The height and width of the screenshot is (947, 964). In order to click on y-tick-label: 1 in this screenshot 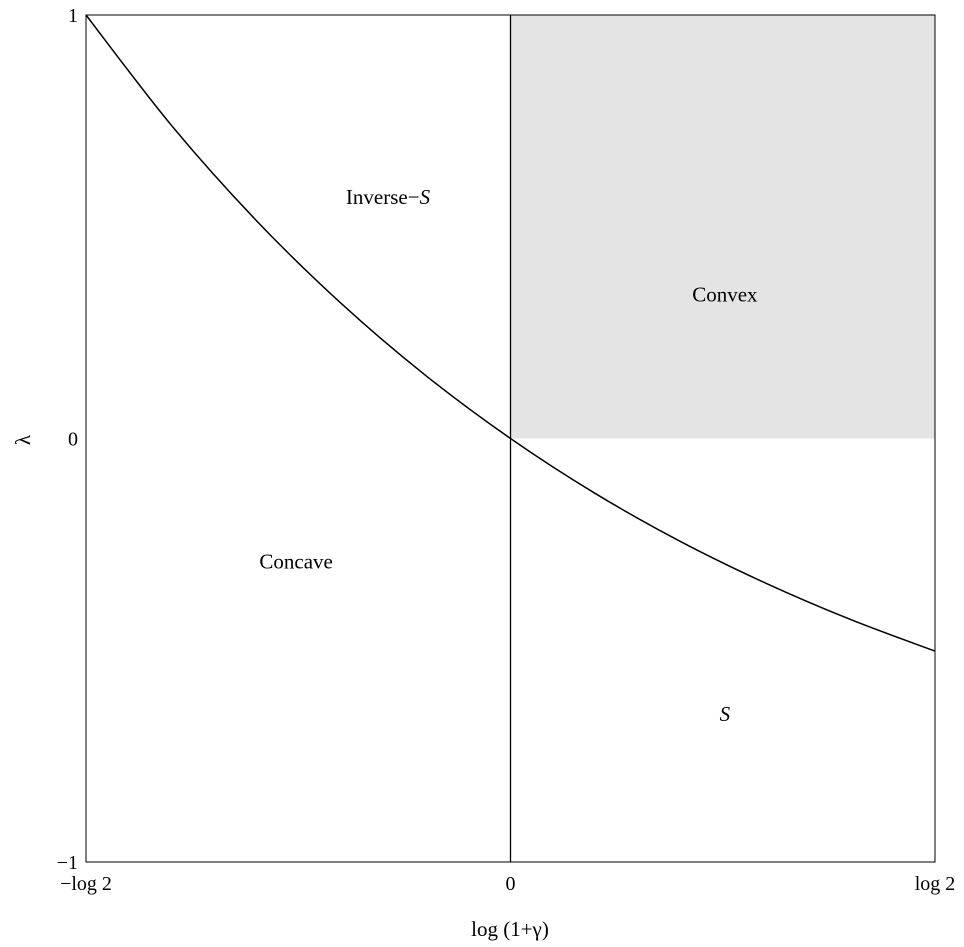, I will do `click(73, 16)`.